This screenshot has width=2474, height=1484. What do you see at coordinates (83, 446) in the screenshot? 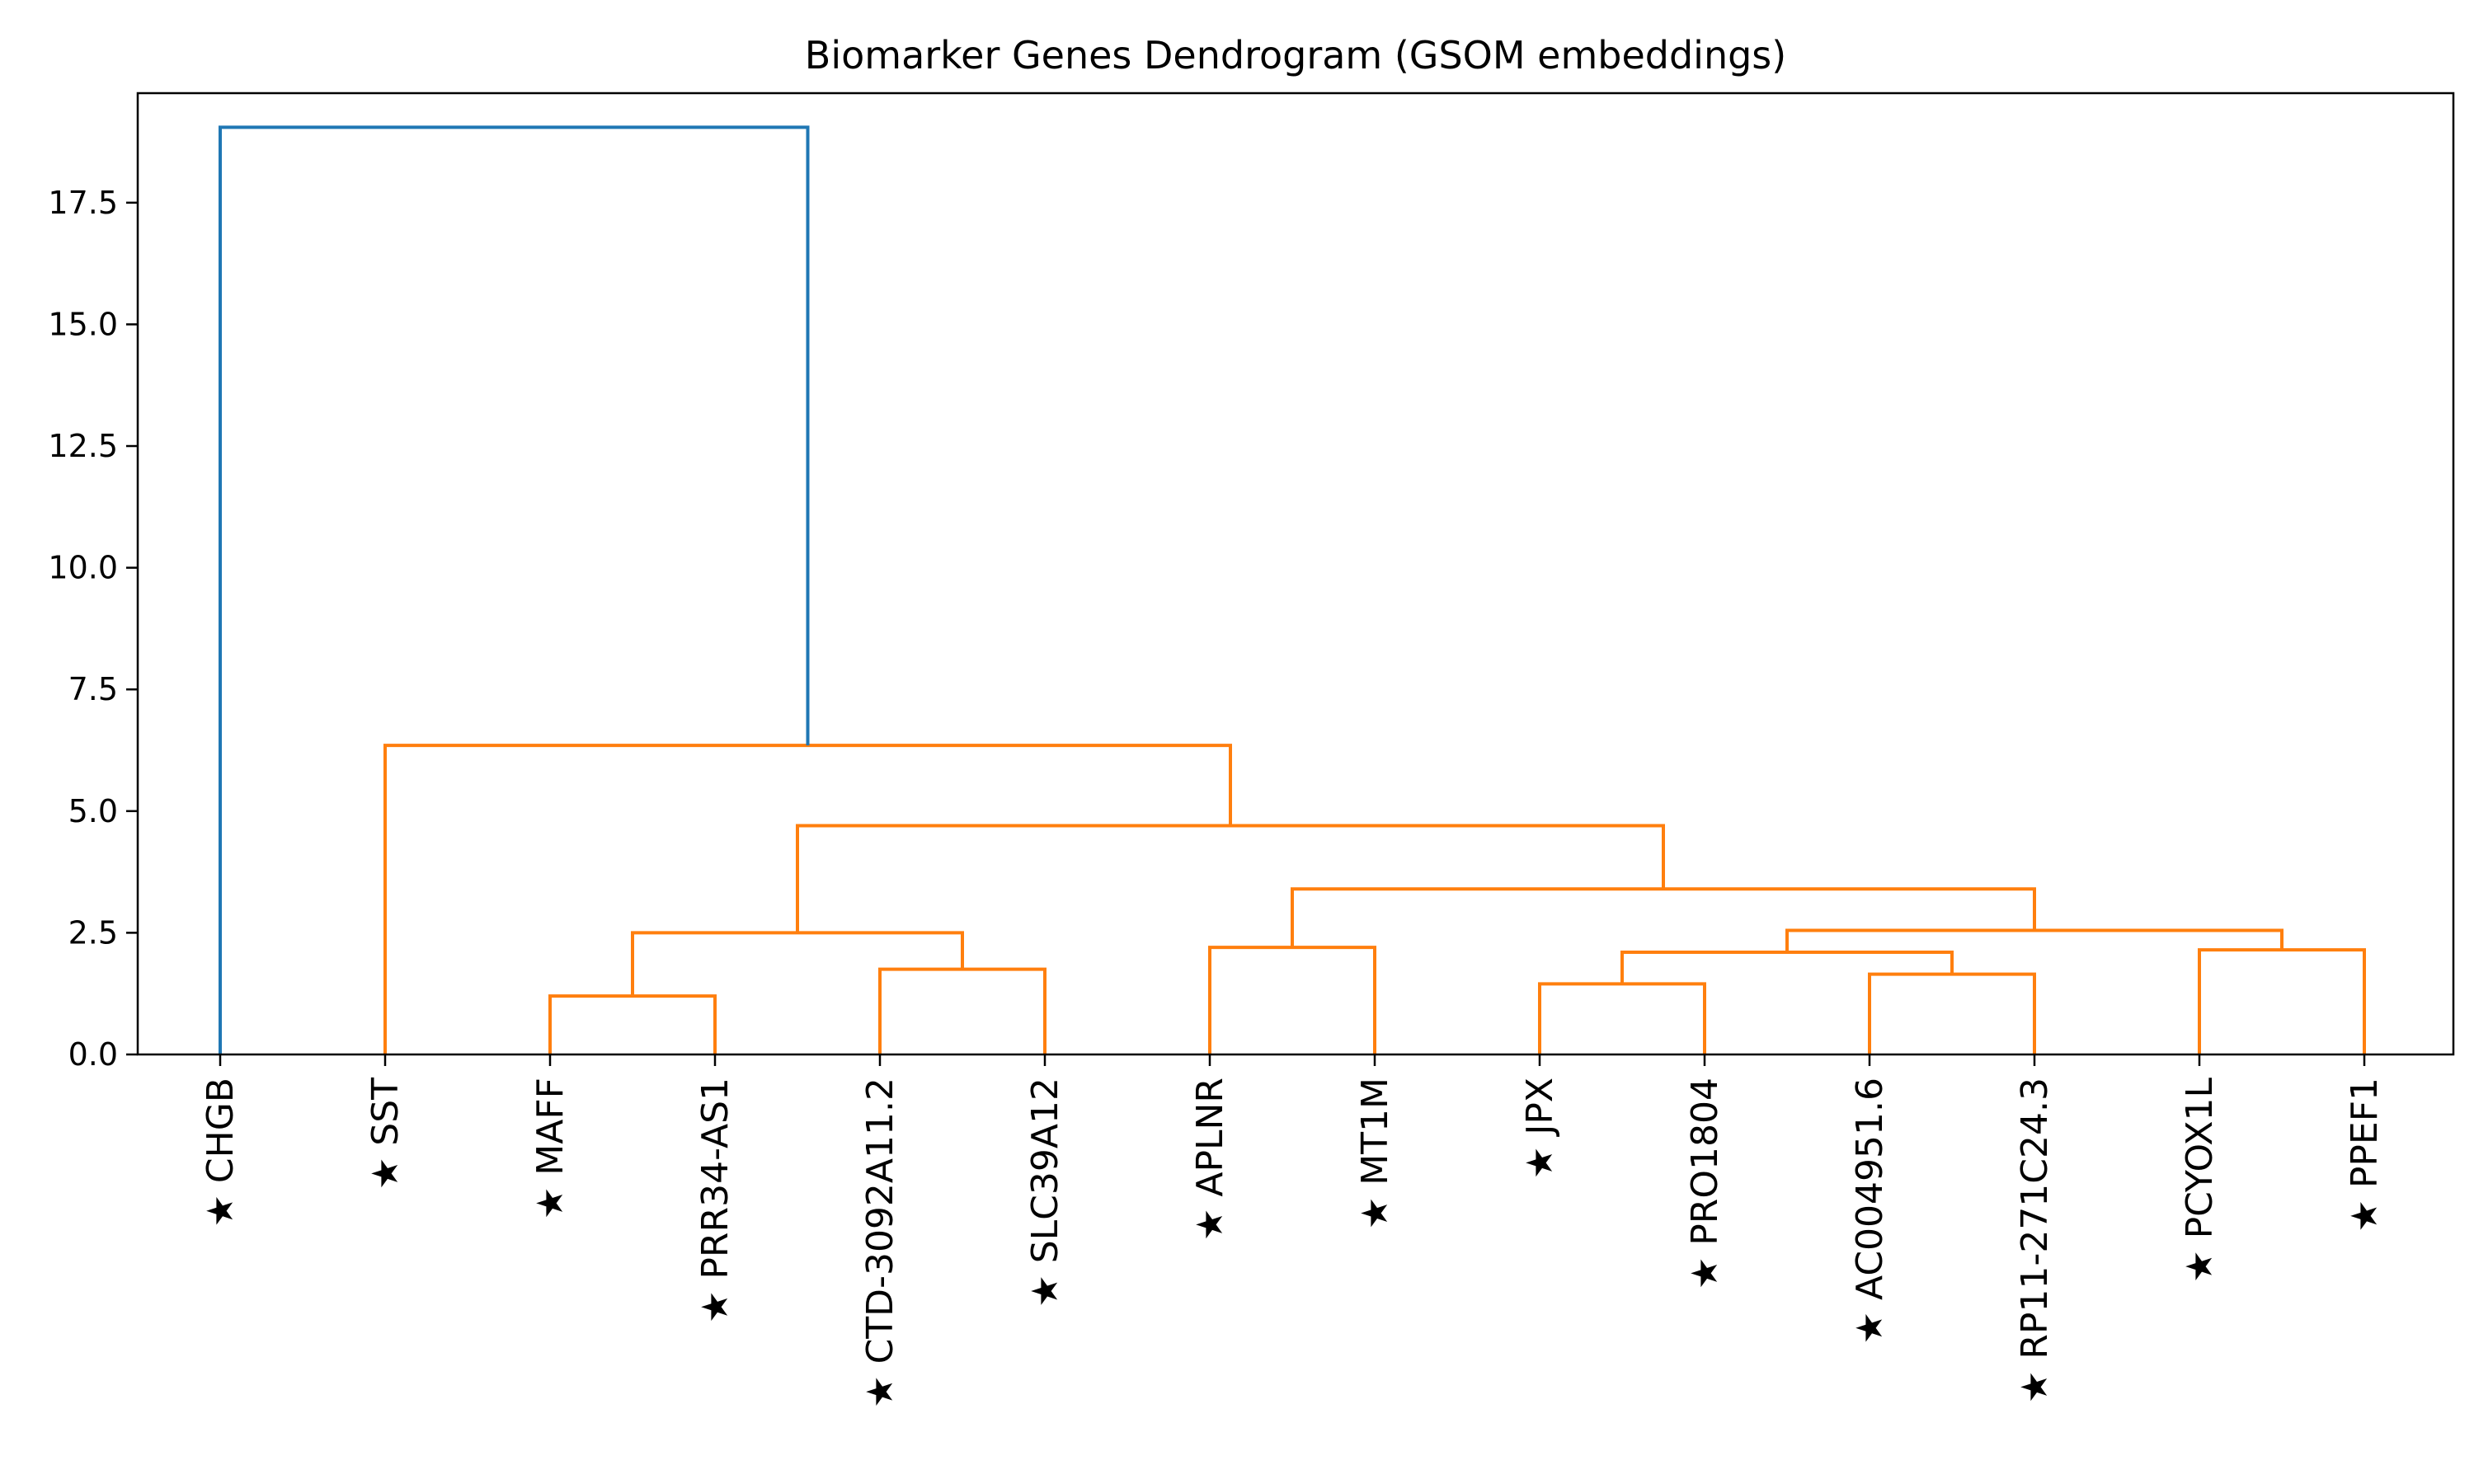
I see `y-tick-label: 12.5` at bounding box center [83, 446].